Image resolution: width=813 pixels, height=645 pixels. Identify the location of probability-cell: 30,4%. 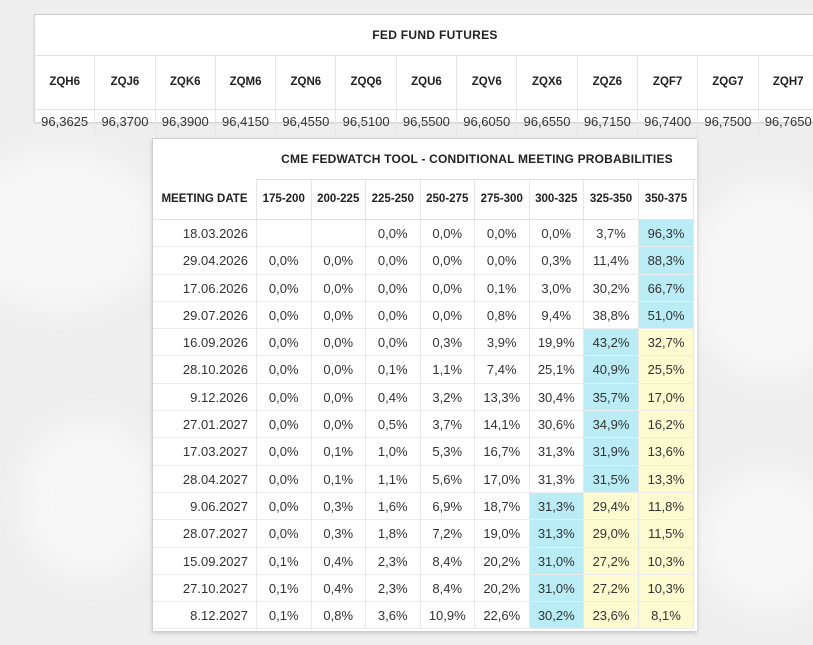
(557, 397).